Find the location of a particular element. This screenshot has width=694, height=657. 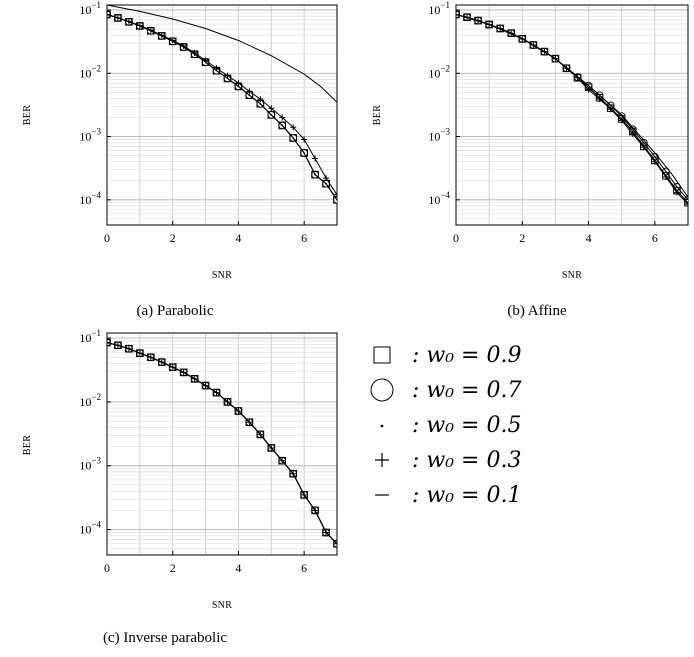

series-line-dot is located at coordinates (222, 107).